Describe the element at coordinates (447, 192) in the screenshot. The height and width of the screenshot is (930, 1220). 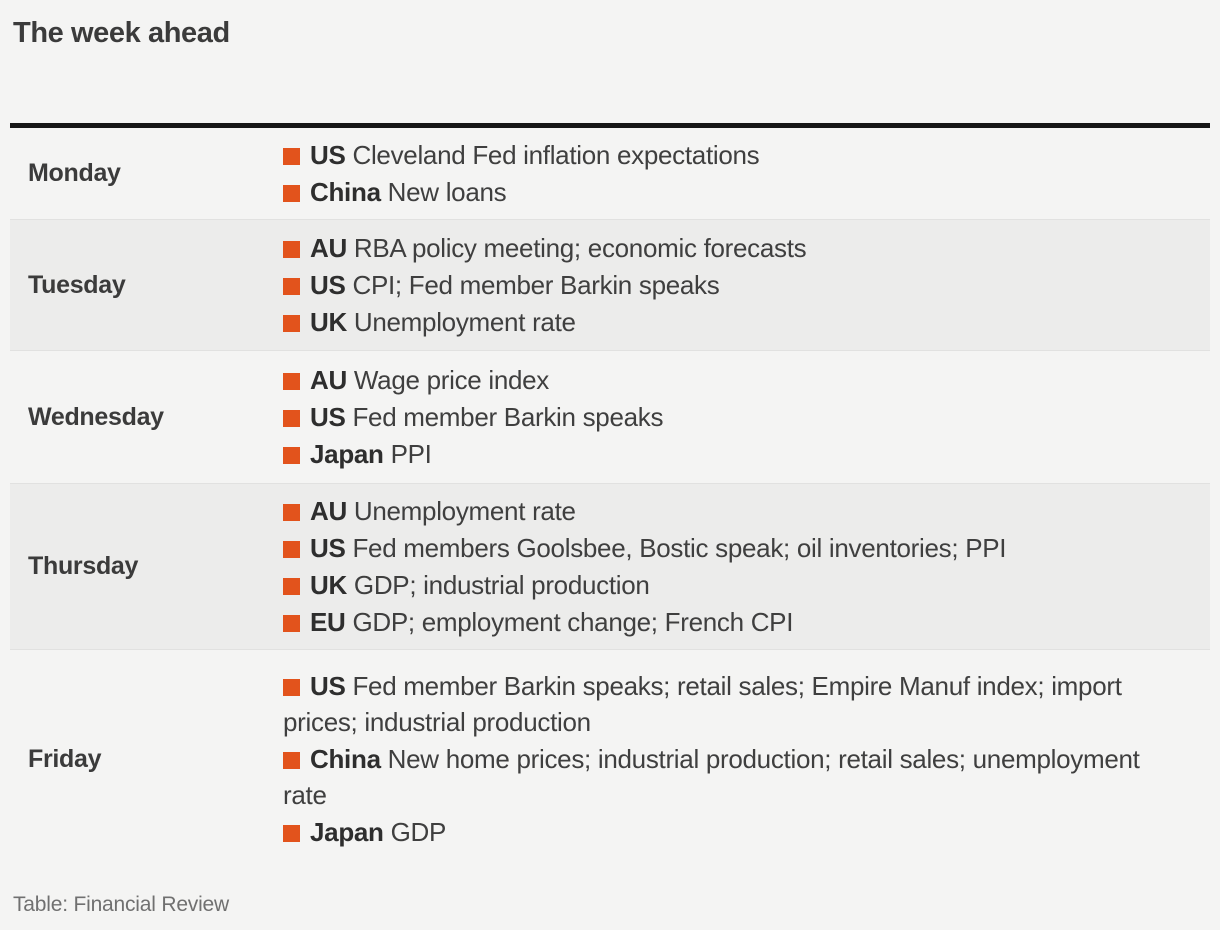
I see `event-detail: New loans` at that location.